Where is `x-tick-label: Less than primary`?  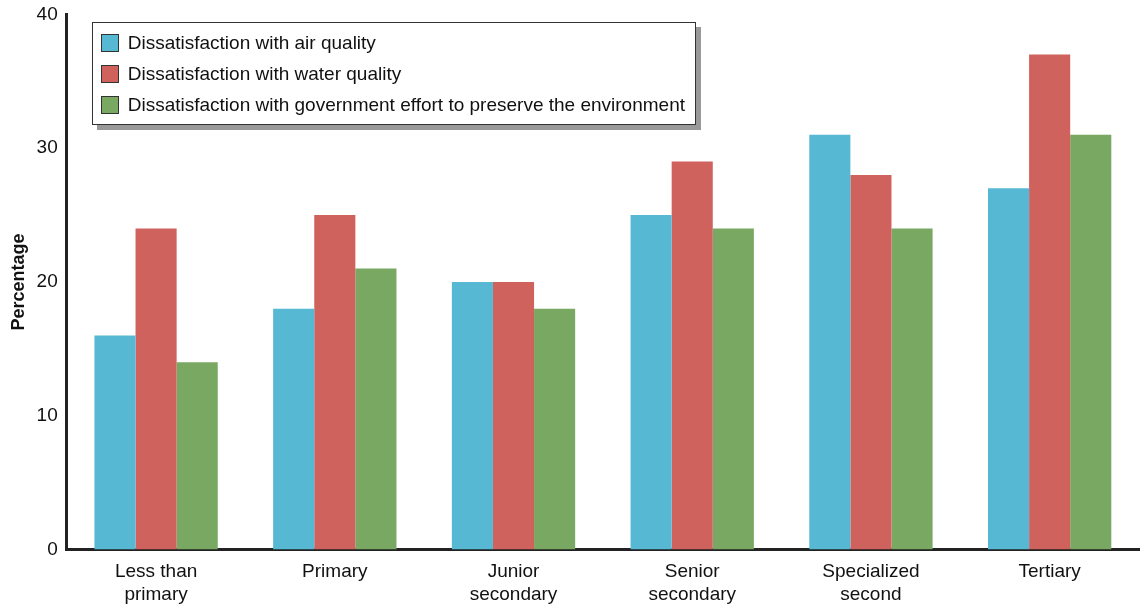
x-tick-label: Less than primary is located at coordinates (156, 582).